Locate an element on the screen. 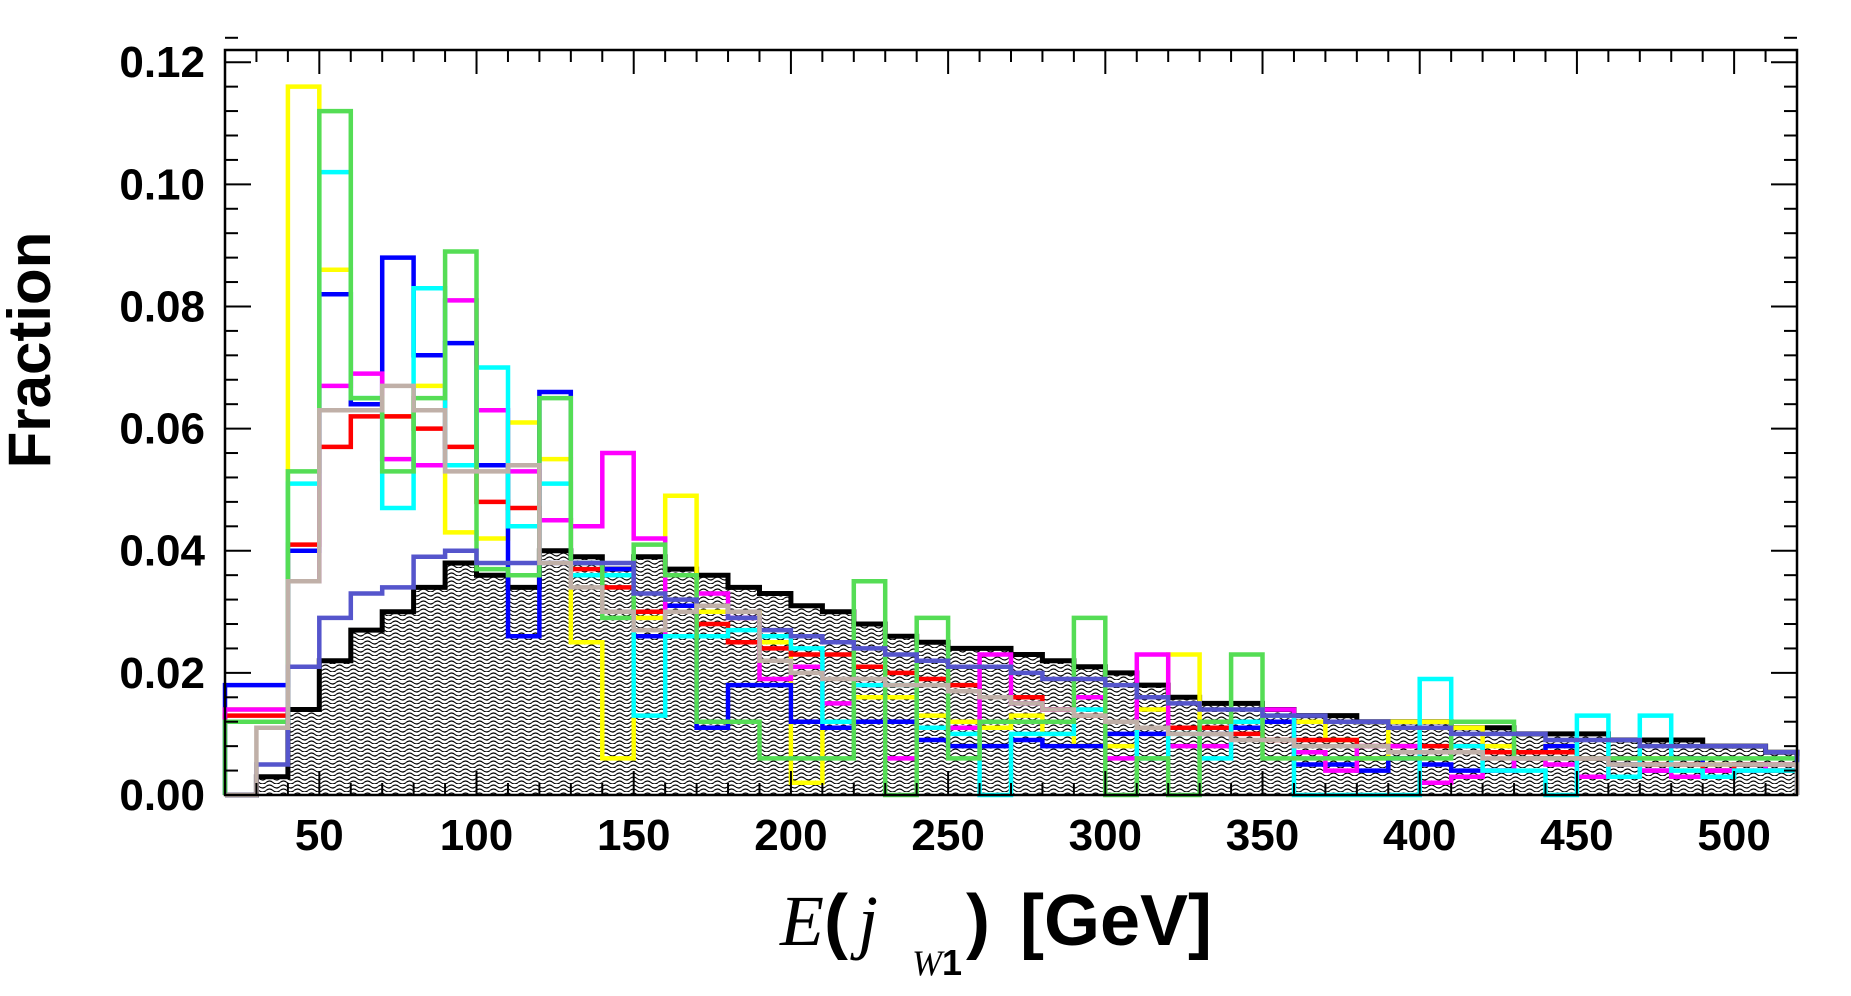 The image size is (1851, 996). x-tick-label: 100 is located at coordinates (476, 835).